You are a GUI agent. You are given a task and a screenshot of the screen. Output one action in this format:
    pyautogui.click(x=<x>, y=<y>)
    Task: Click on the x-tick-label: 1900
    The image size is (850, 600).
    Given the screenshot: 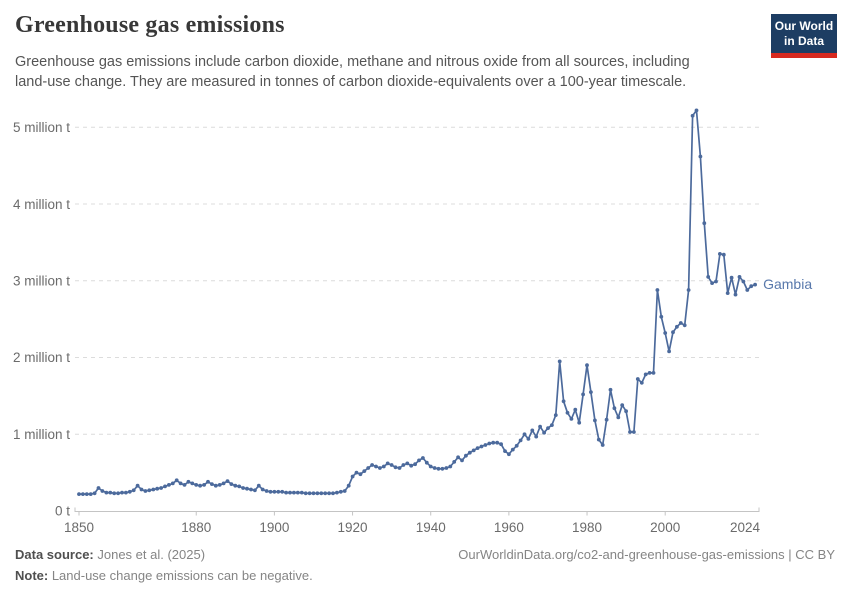 What is the action you would take?
    pyautogui.click(x=274, y=527)
    